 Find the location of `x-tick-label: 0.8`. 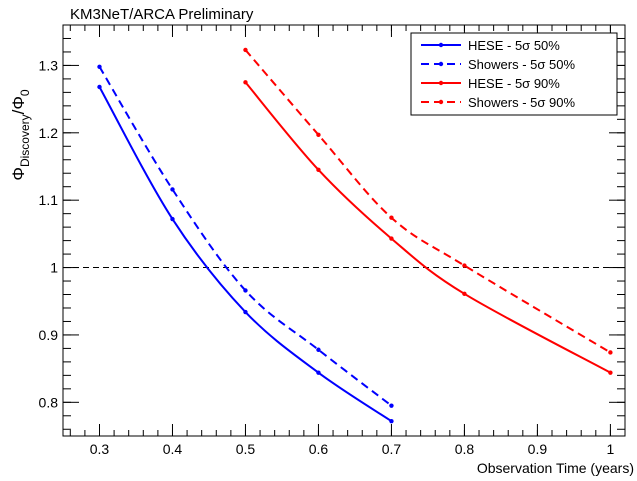

x-tick-label: 0.8 is located at coordinates (465, 449).